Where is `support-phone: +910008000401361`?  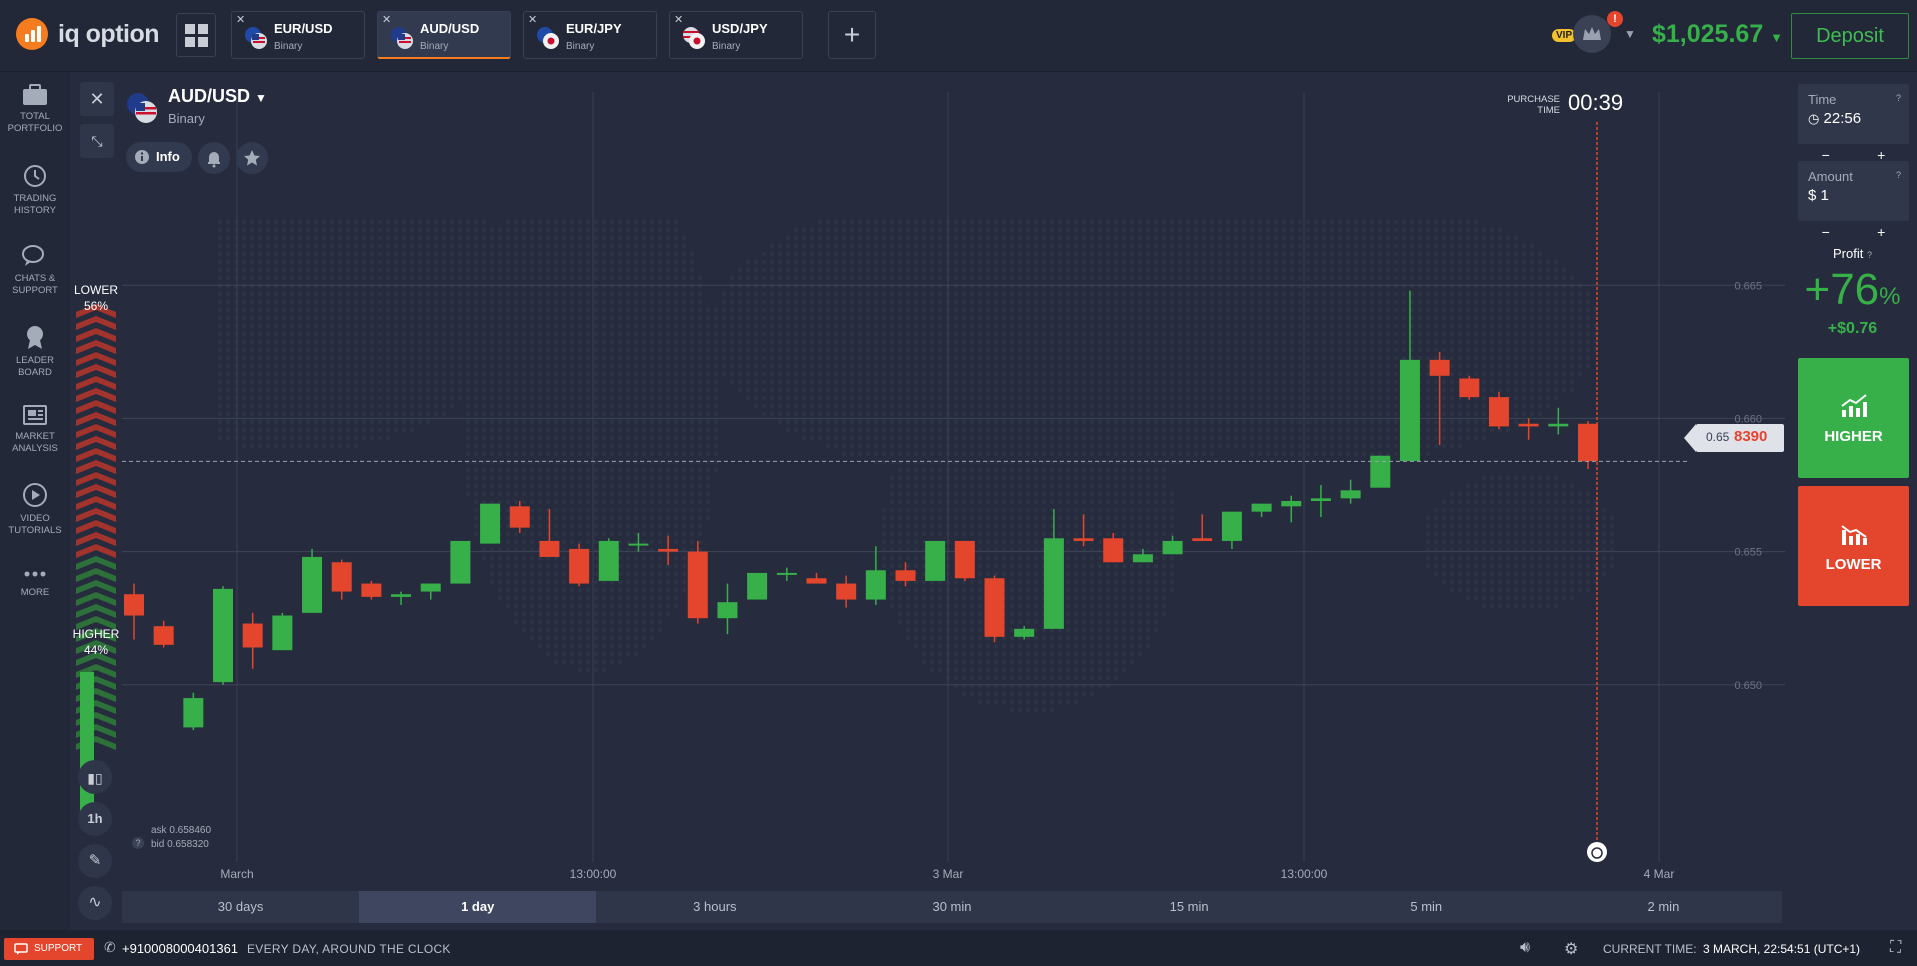
support-phone: +910008000401361 is located at coordinates (180, 948).